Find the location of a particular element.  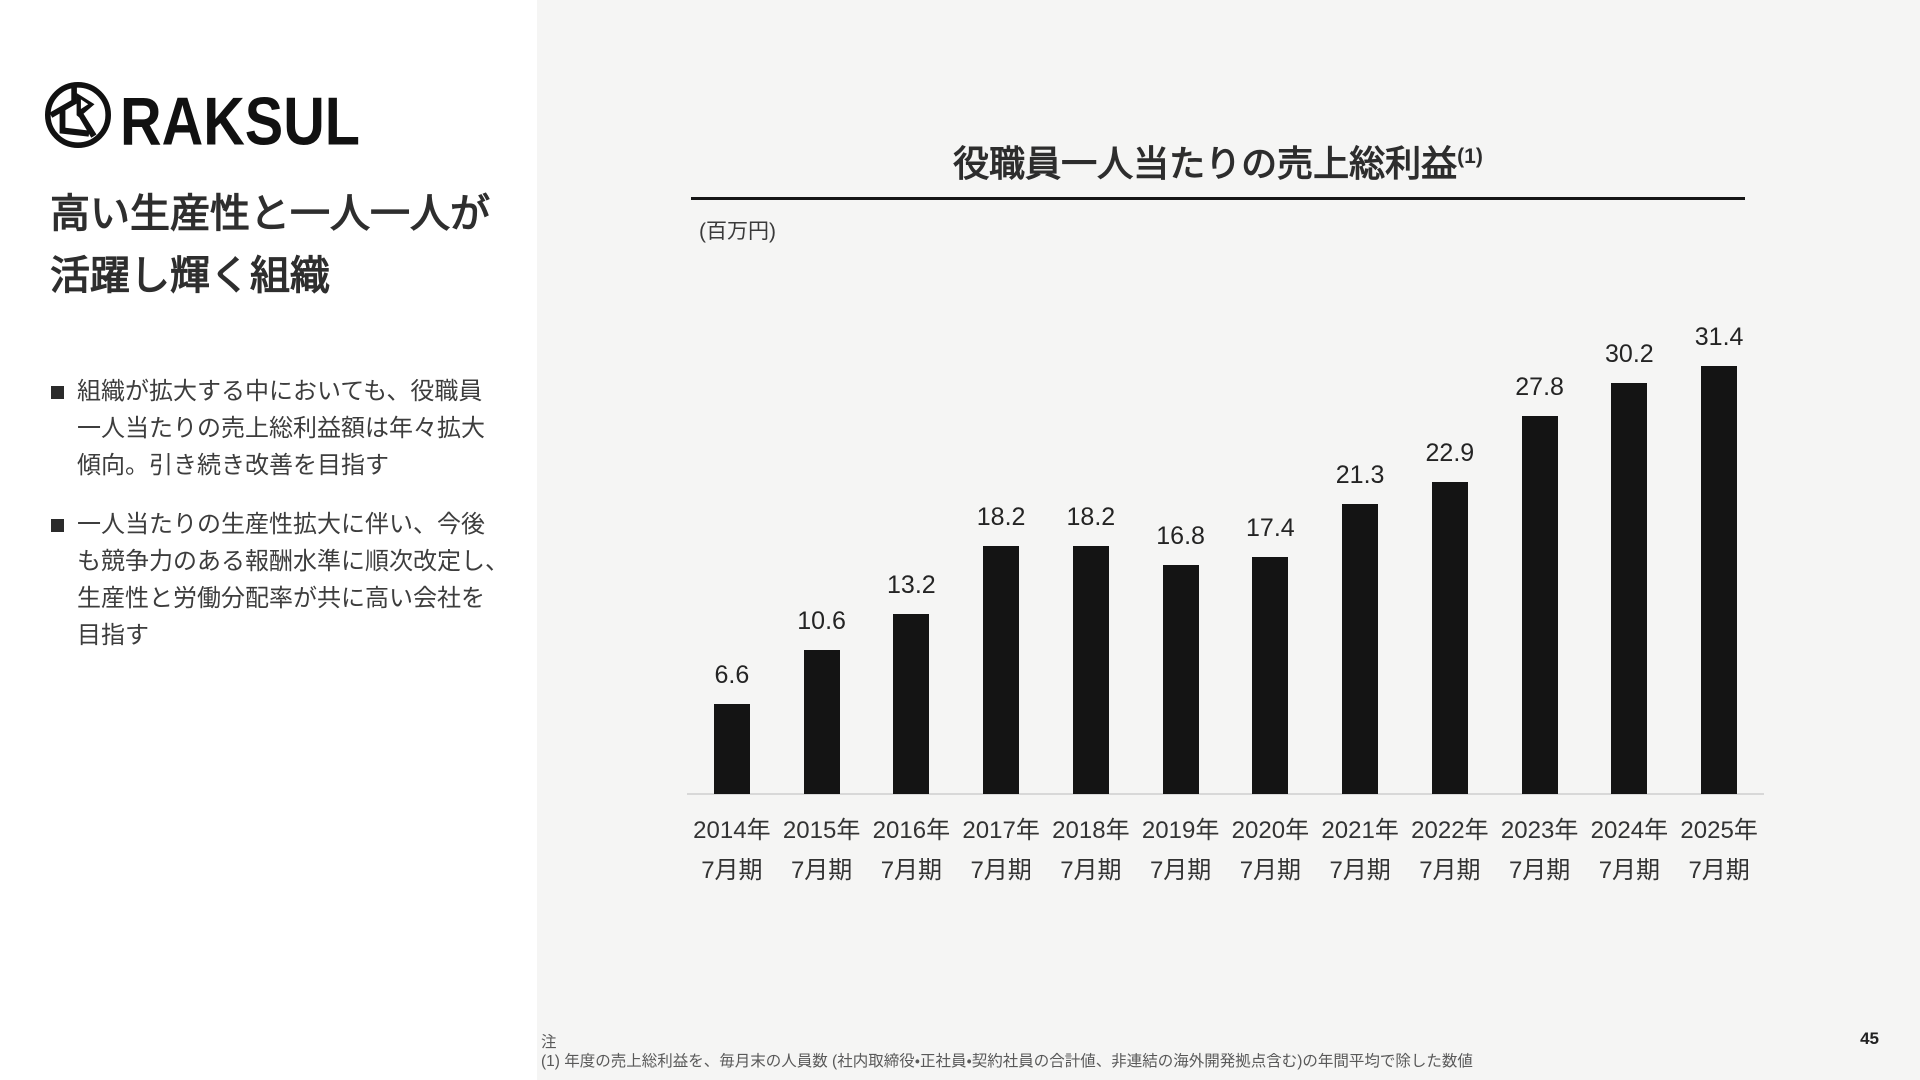

bar-value-label: 16.8 is located at coordinates (1180, 535).